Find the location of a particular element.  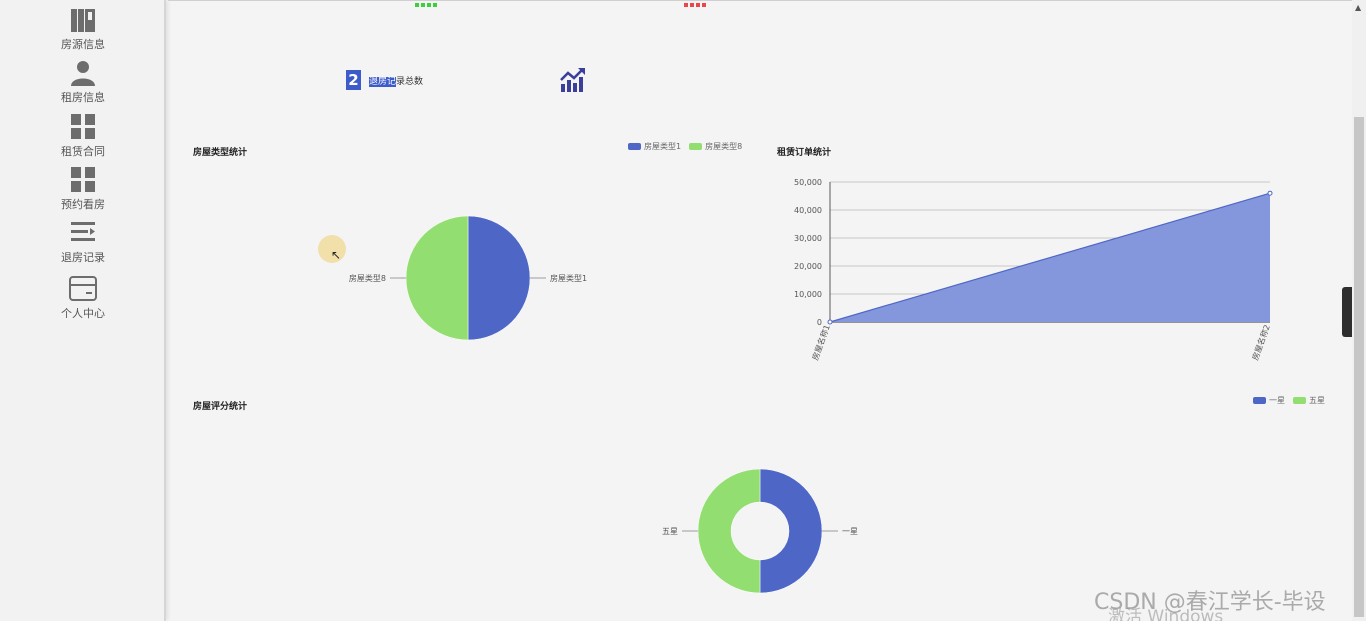

mouse-cursor-icon: ↖ is located at coordinates (336, 255).